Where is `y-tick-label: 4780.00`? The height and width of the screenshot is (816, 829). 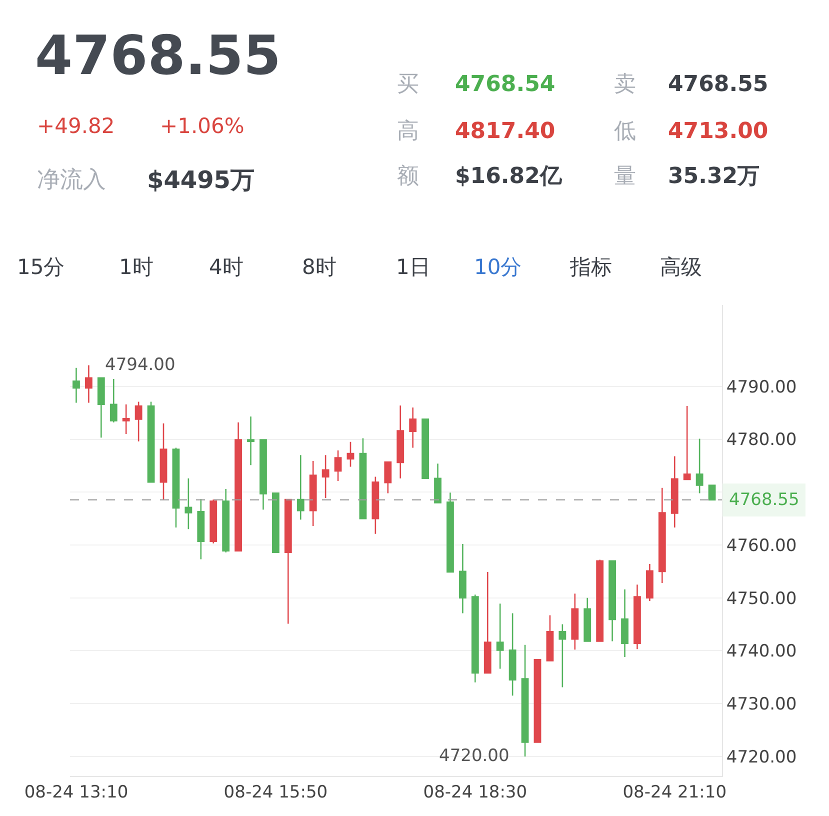
y-tick-label: 4780.00 is located at coordinates (761, 440).